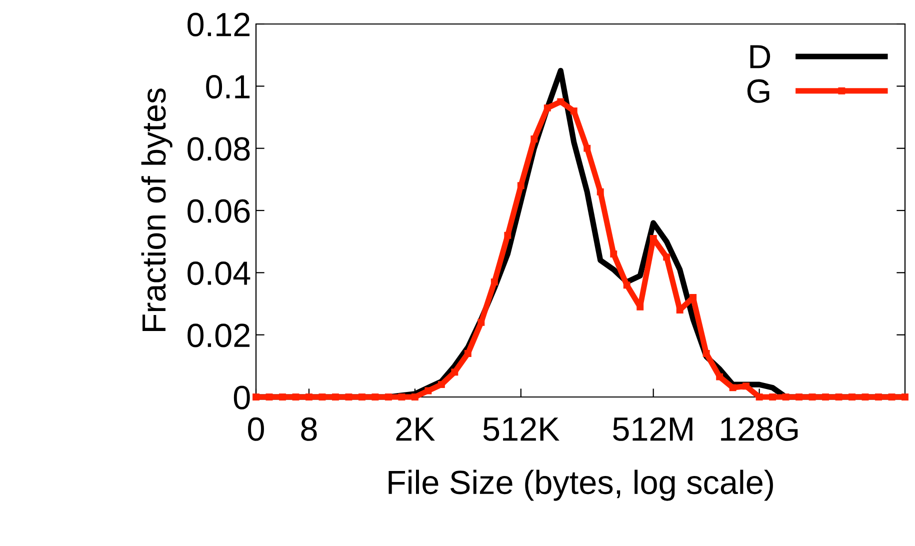 The height and width of the screenshot is (546, 915). What do you see at coordinates (521, 429) in the screenshot?
I see `x-tick-label: 512K` at bounding box center [521, 429].